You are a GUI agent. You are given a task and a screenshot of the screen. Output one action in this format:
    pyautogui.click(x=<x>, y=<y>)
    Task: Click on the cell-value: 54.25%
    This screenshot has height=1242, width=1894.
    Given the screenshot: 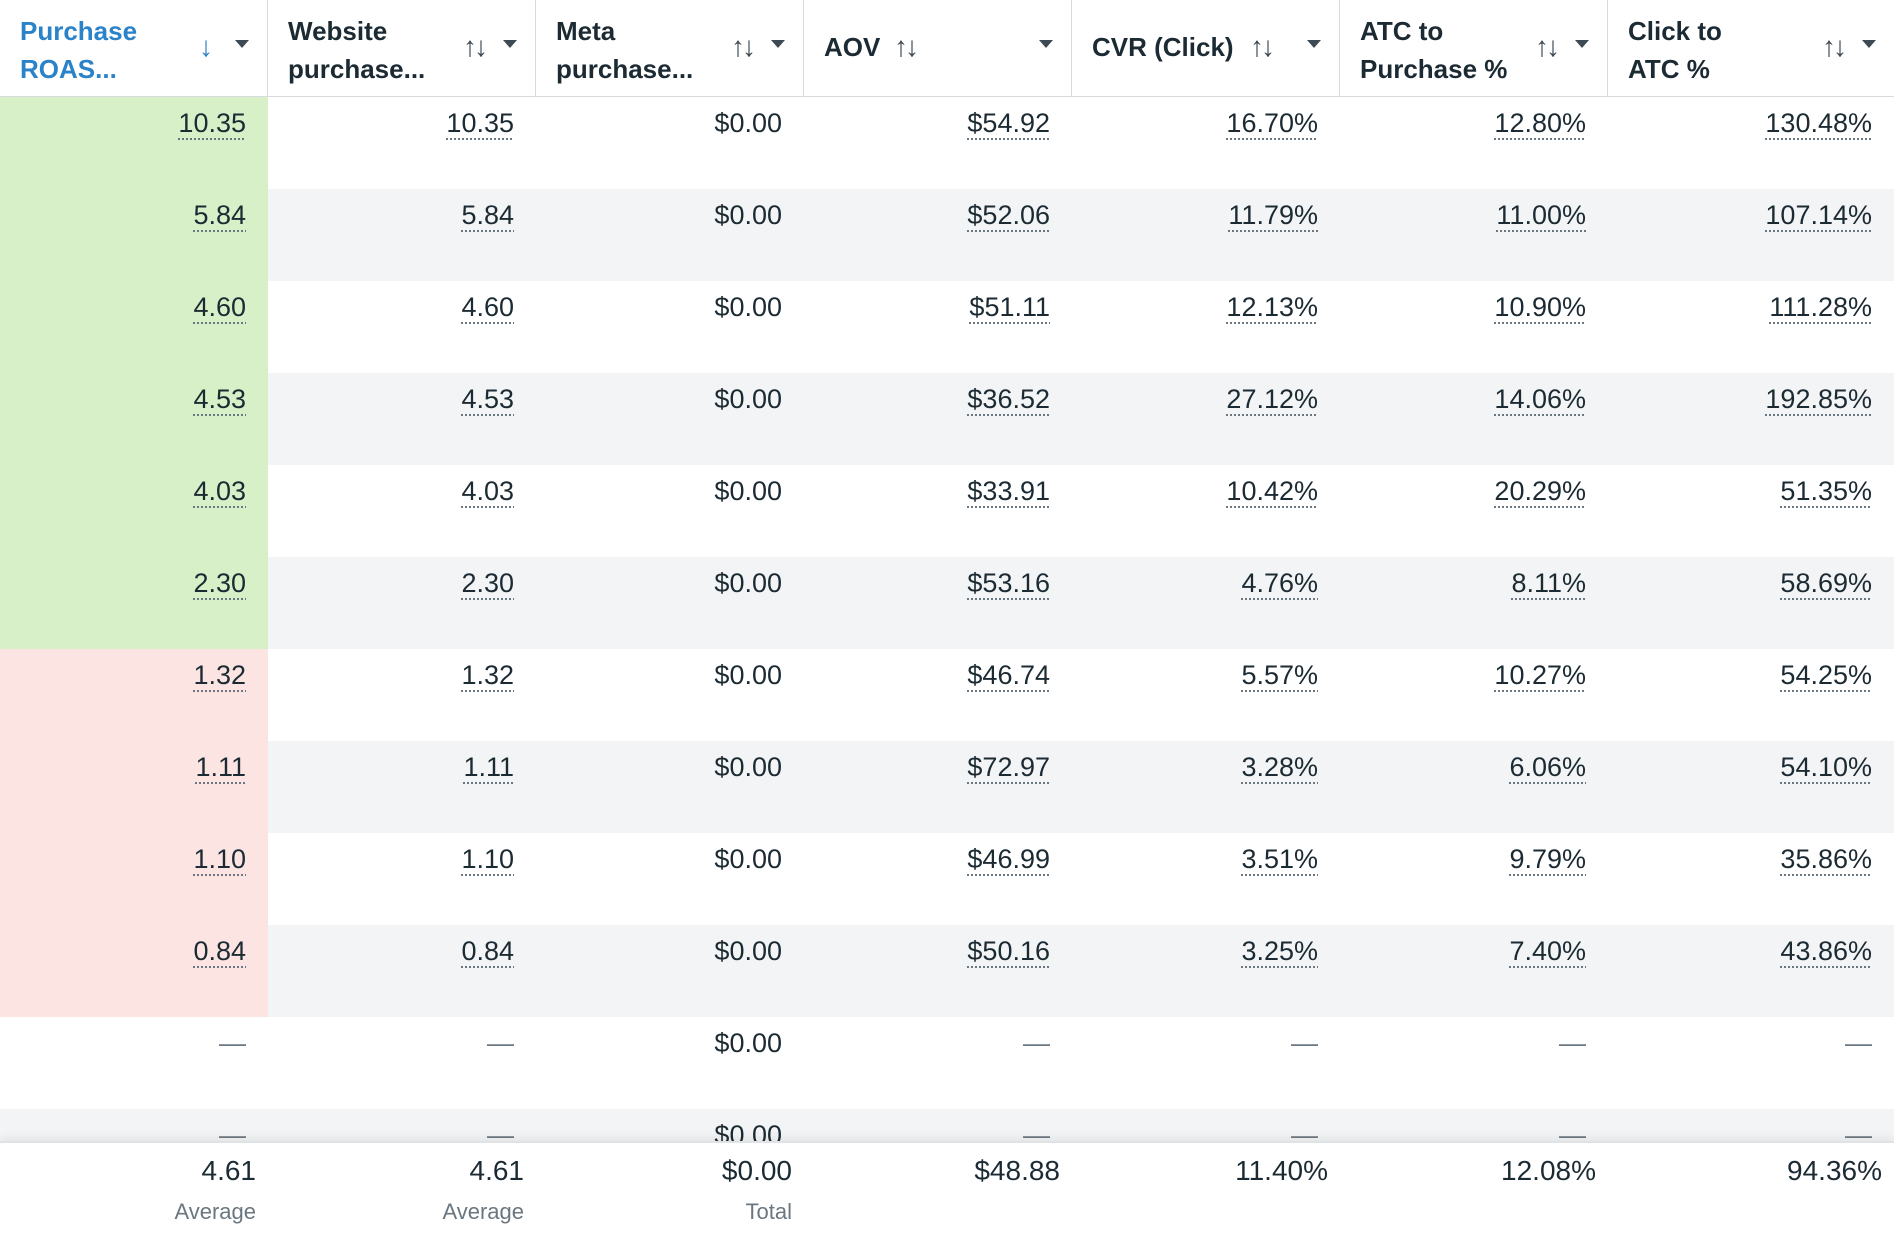 What is the action you would take?
    pyautogui.click(x=1826, y=675)
    